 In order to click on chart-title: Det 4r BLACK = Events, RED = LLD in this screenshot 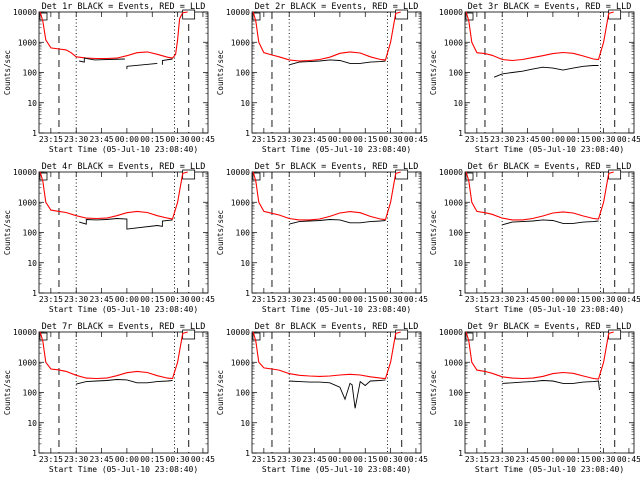, I will do `click(124, 167)`.